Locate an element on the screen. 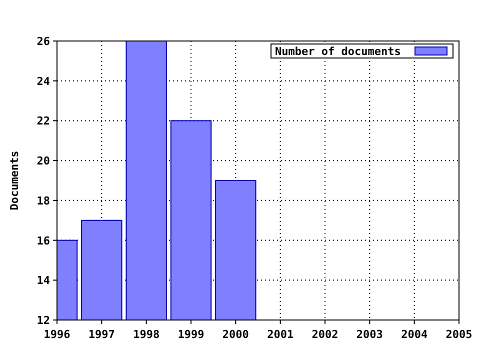 The height and width of the screenshot is (350, 480). y-tick-label: 16 is located at coordinates (43, 241).